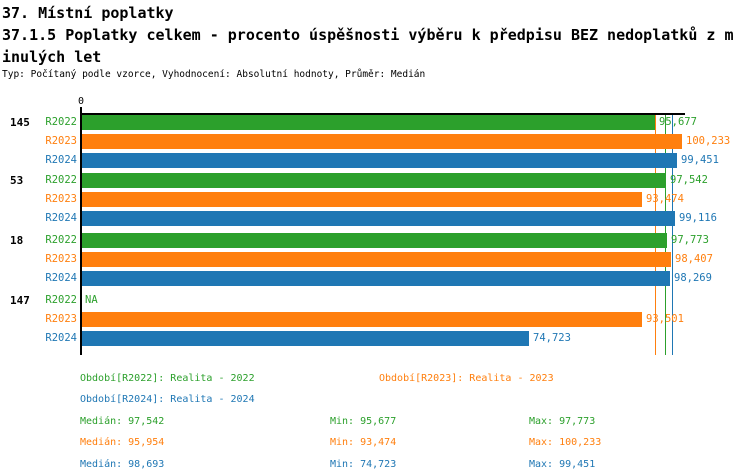 Image resolution: width=750 pixels, height=474 pixels. What do you see at coordinates (61, 300) in the screenshot?
I see `bar-series-label-r2022-147: R2022` at bounding box center [61, 300].